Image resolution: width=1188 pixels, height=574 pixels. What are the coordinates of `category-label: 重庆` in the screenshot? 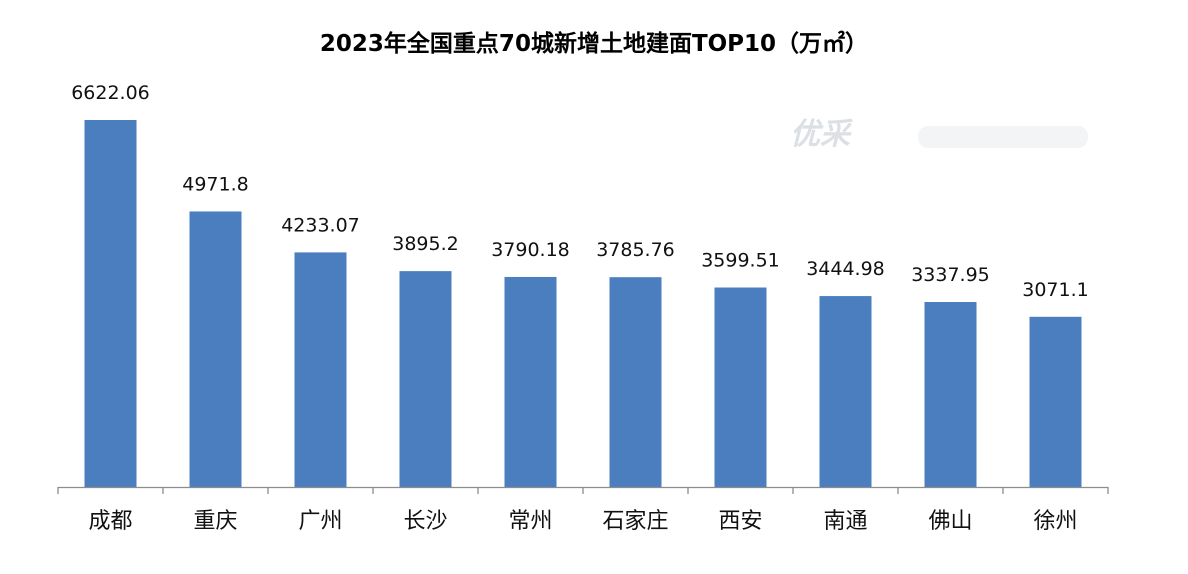 It's located at (215, 521).